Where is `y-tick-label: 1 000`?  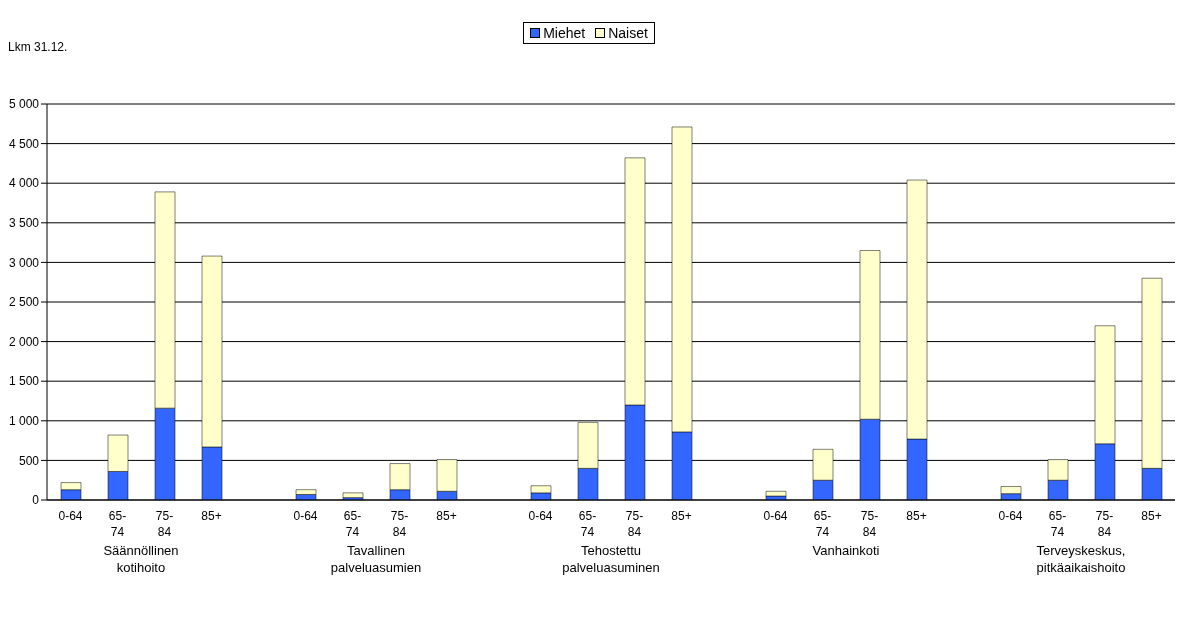
y-tick-label: 1 000 is located at coordinates (24, 421).